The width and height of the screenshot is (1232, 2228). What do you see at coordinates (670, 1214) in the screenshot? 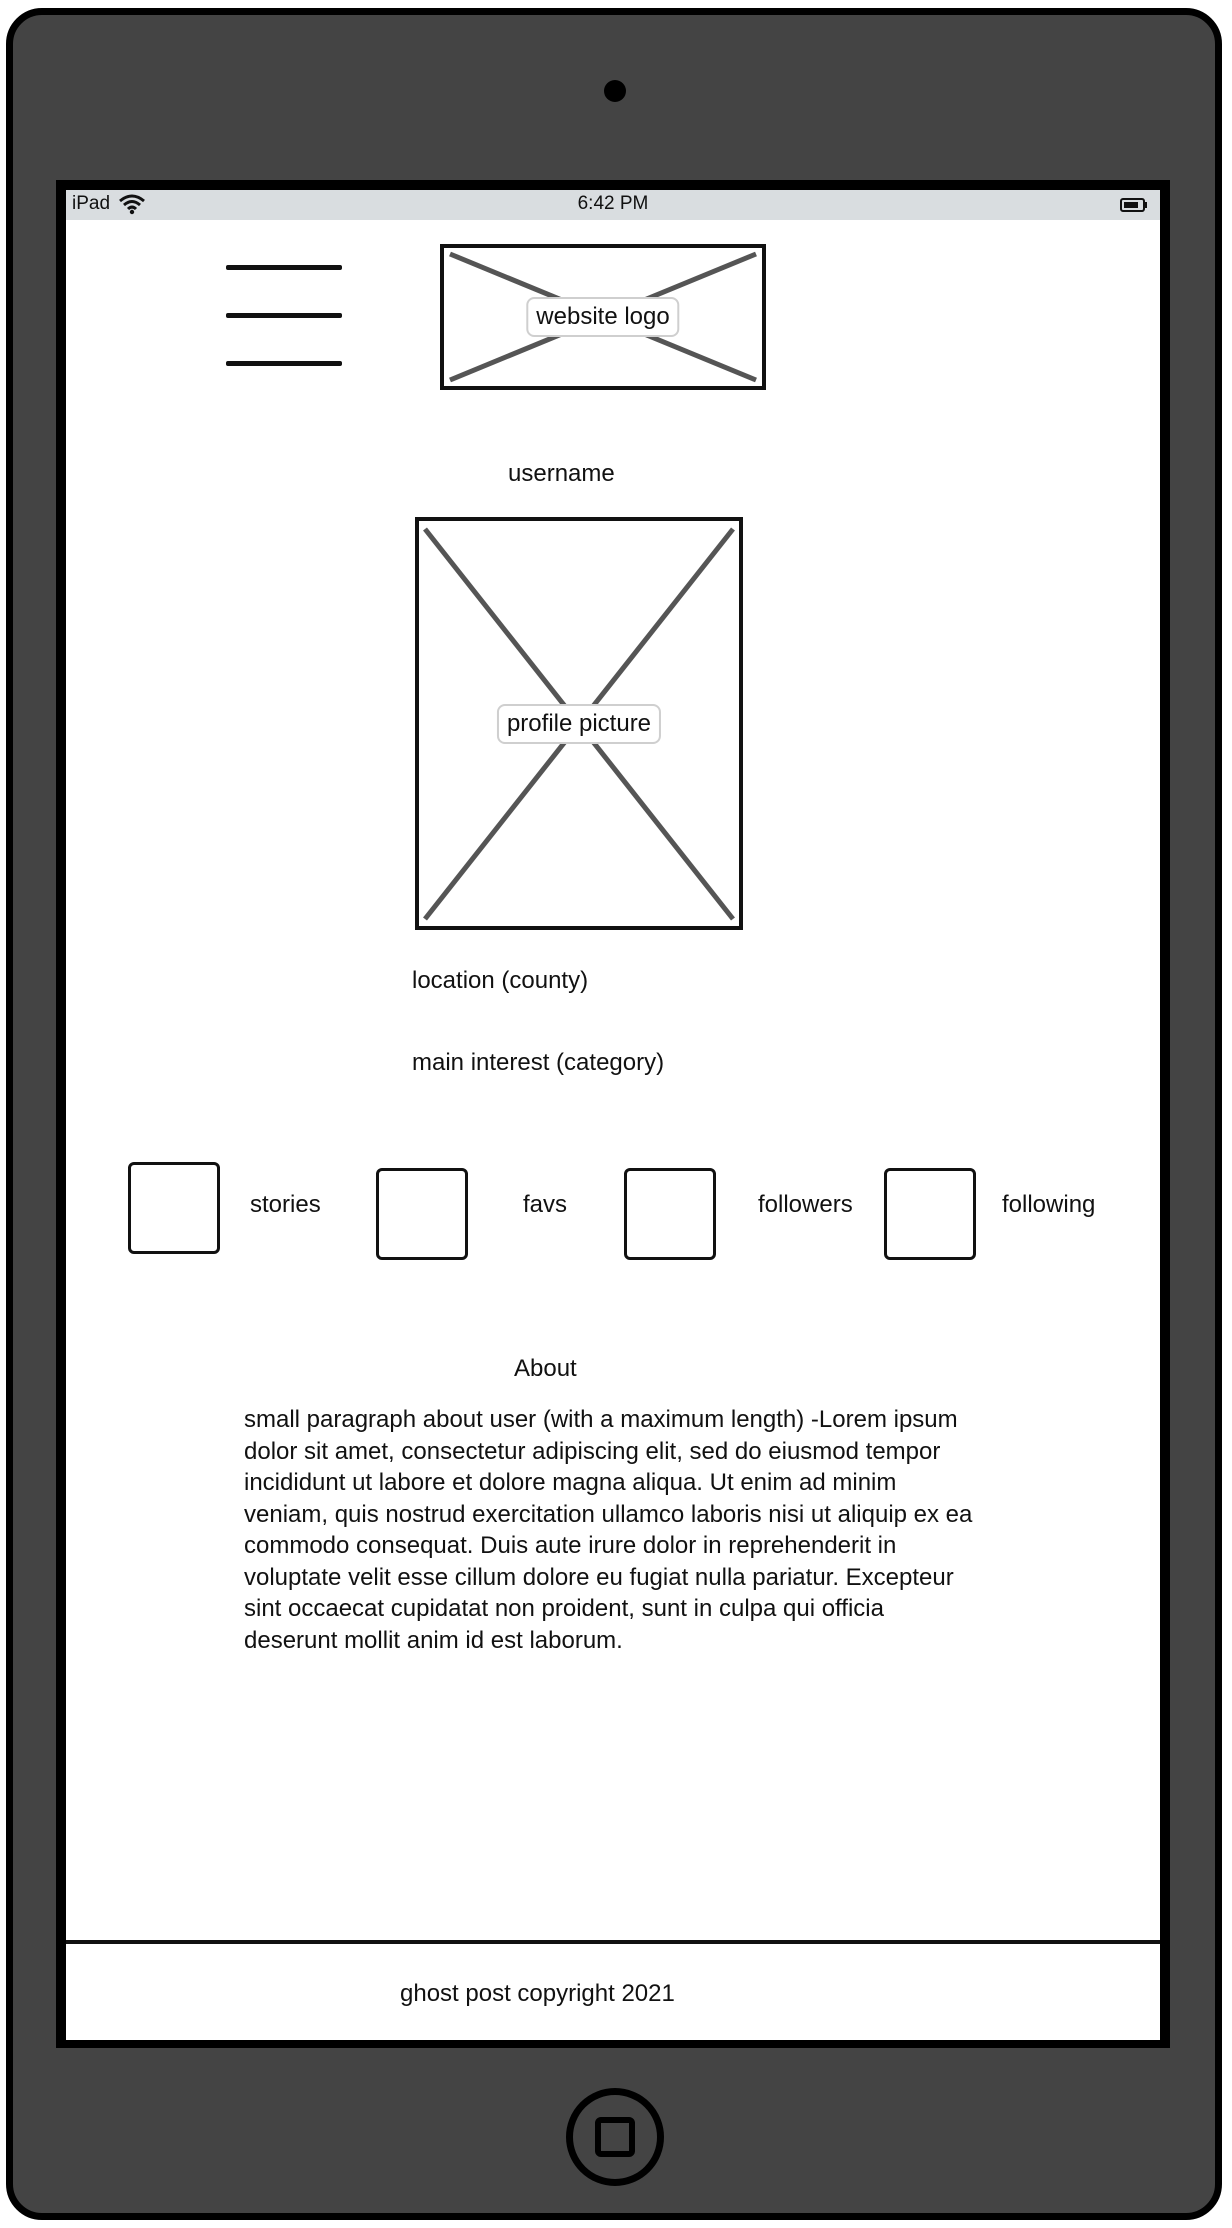
I see `followers-button` at bounding box center [670, 1214].